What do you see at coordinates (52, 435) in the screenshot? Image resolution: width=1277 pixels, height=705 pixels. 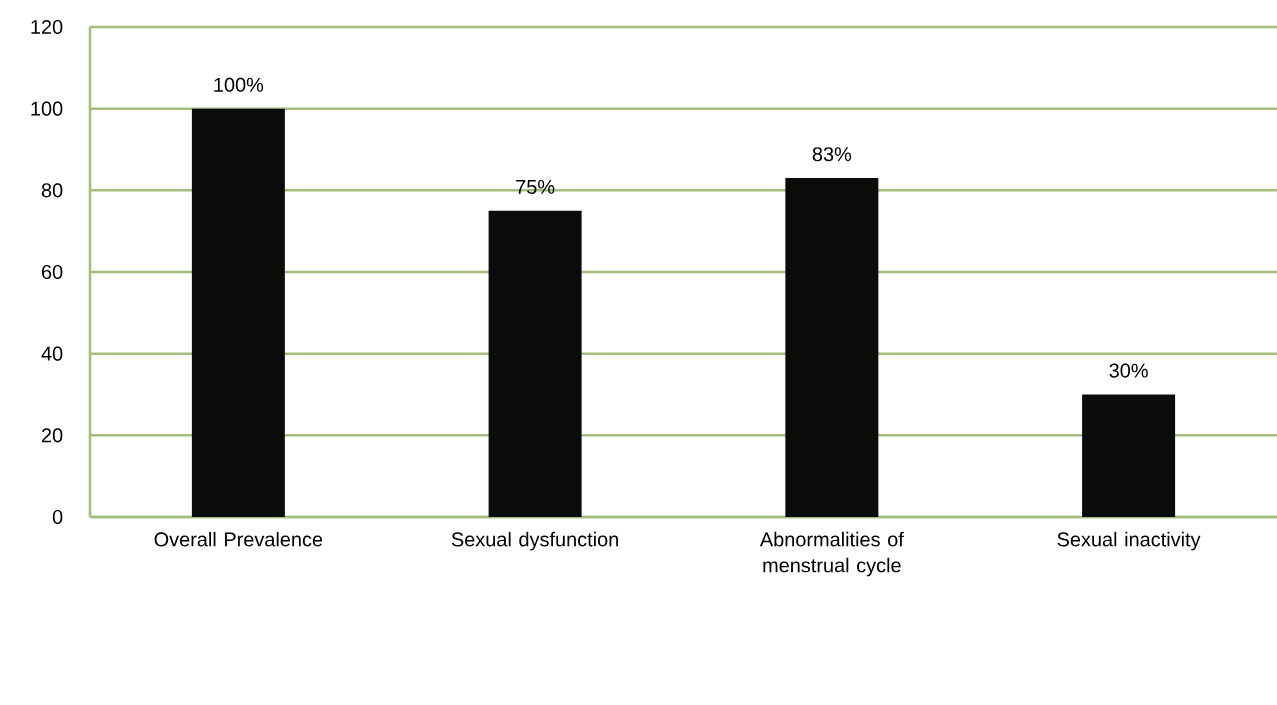 I see `y-tick-label: 20` at bounding box center [52, 435].